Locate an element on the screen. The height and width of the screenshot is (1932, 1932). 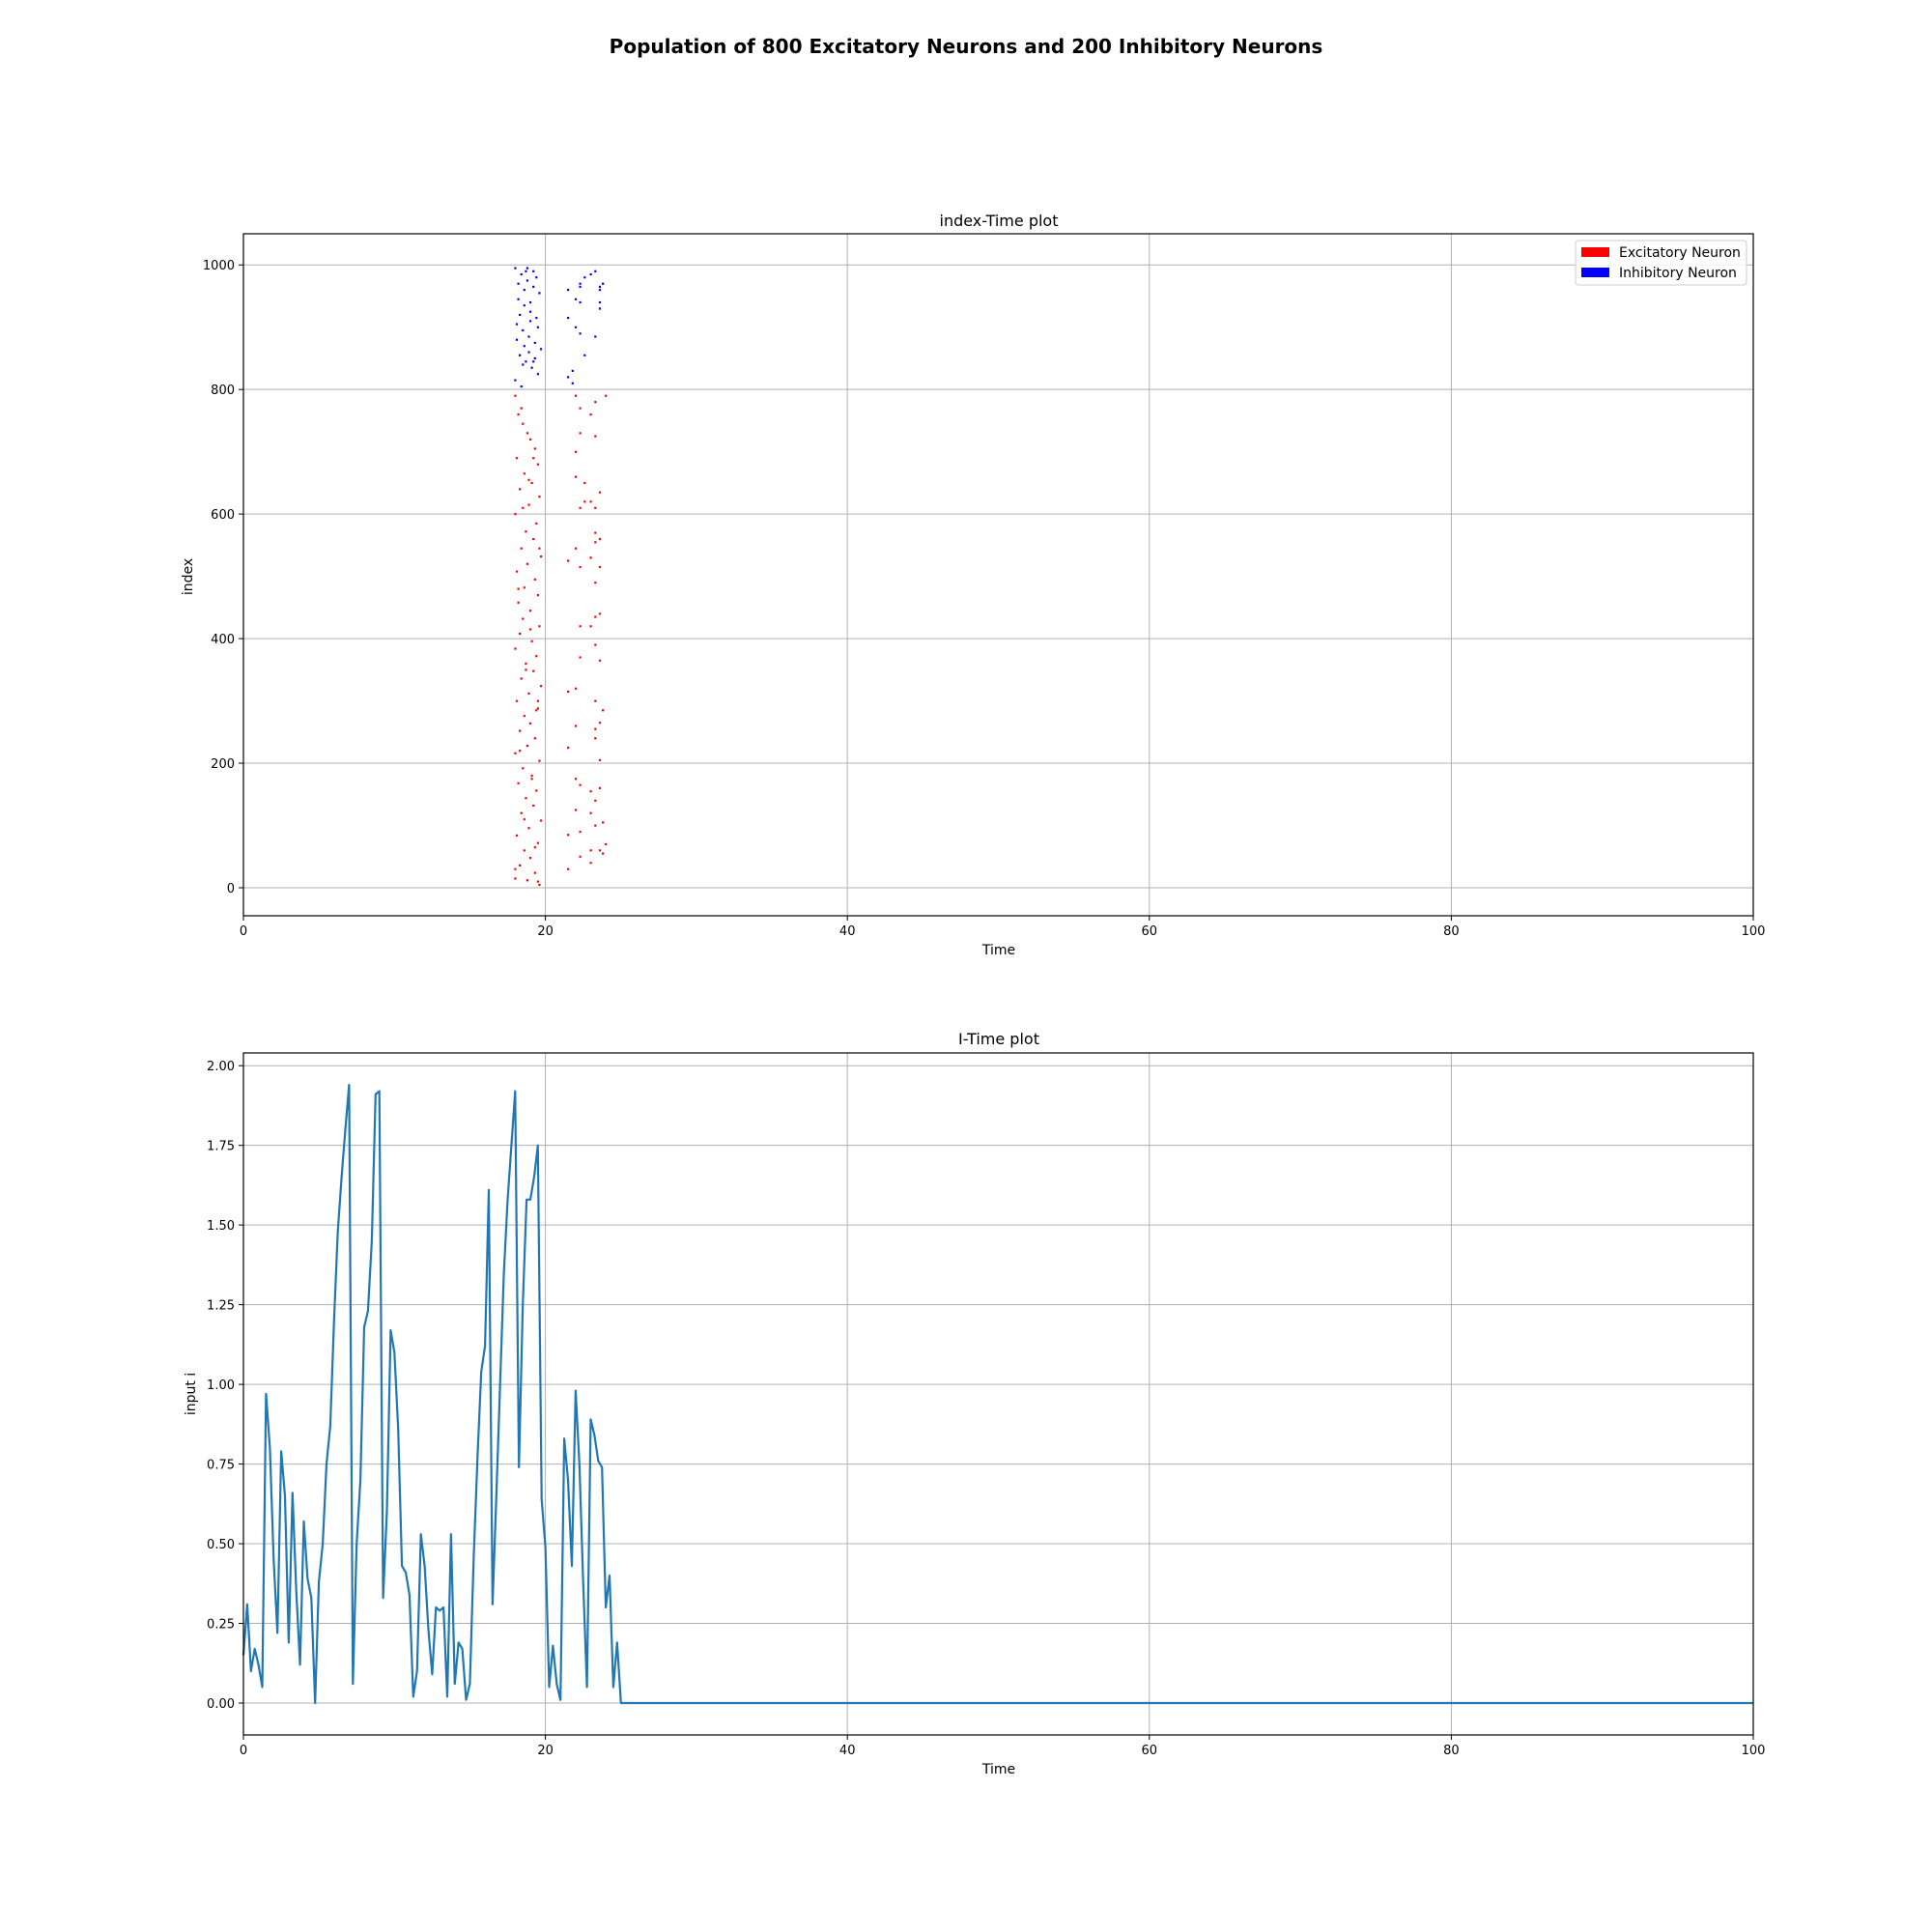
raster-plot-title: index-Time plot is located at coordinates (999, 221).